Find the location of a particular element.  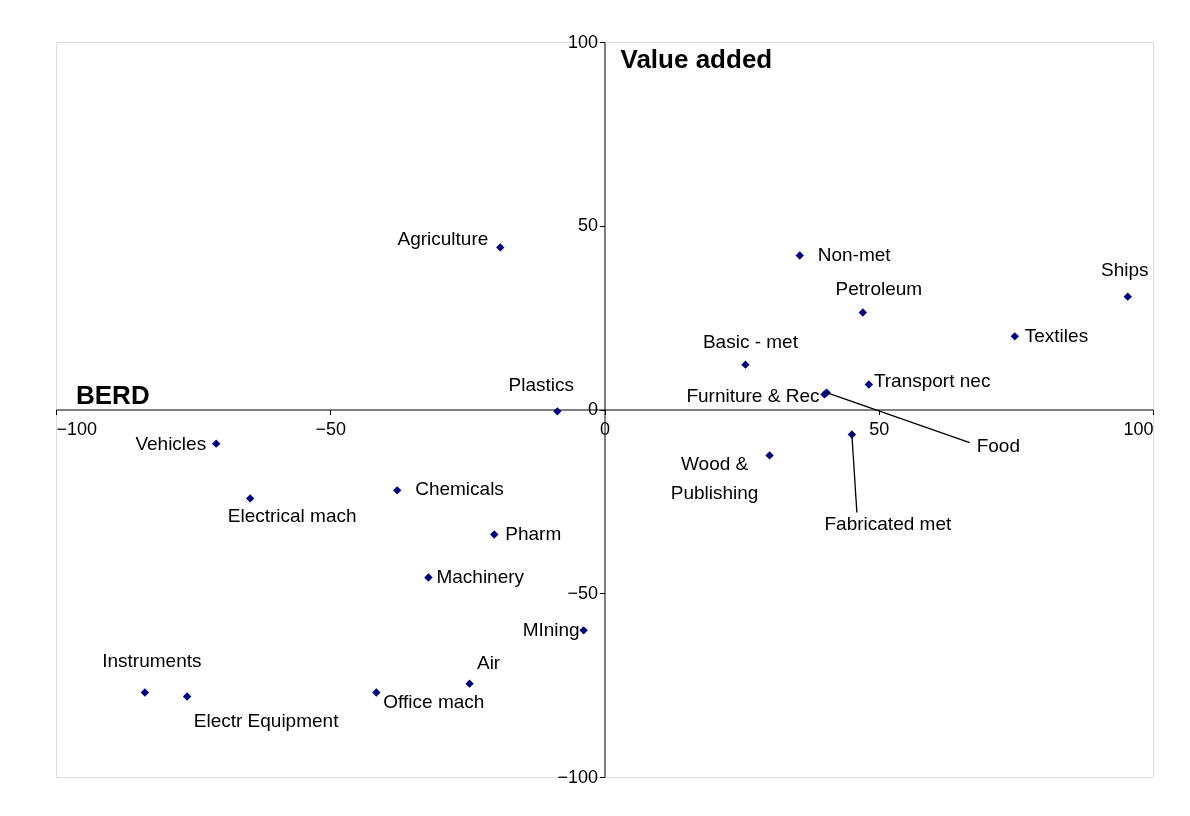

annotation: Ships is located at coordinates (1125, 269).